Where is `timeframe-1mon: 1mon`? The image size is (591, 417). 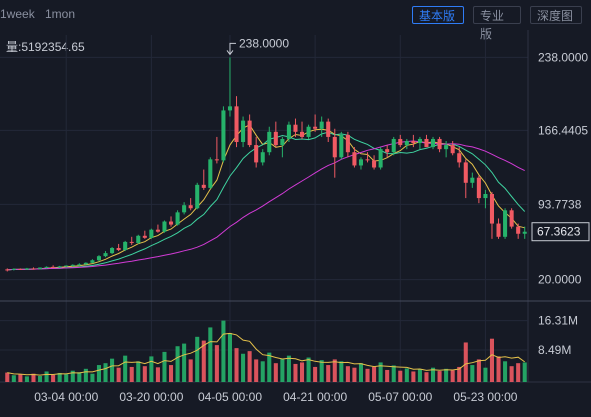 timeframe-1mon: 1mon is located at coordinates (60, 14).